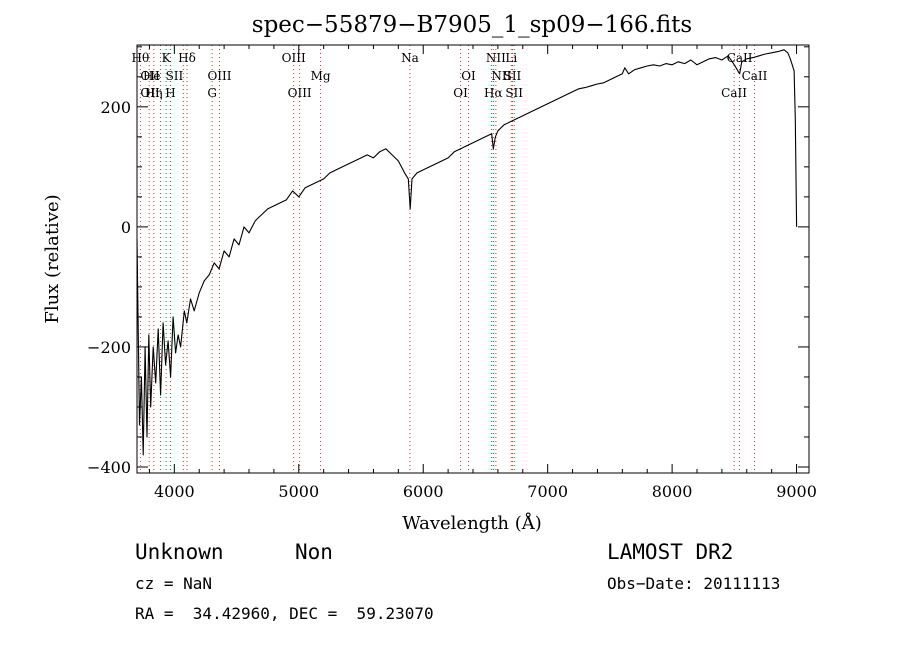  What do you see at coordinates (300, 93) in the screenshot?
I see `annotation-label-12: OIII` at bounding box center [300, 93].